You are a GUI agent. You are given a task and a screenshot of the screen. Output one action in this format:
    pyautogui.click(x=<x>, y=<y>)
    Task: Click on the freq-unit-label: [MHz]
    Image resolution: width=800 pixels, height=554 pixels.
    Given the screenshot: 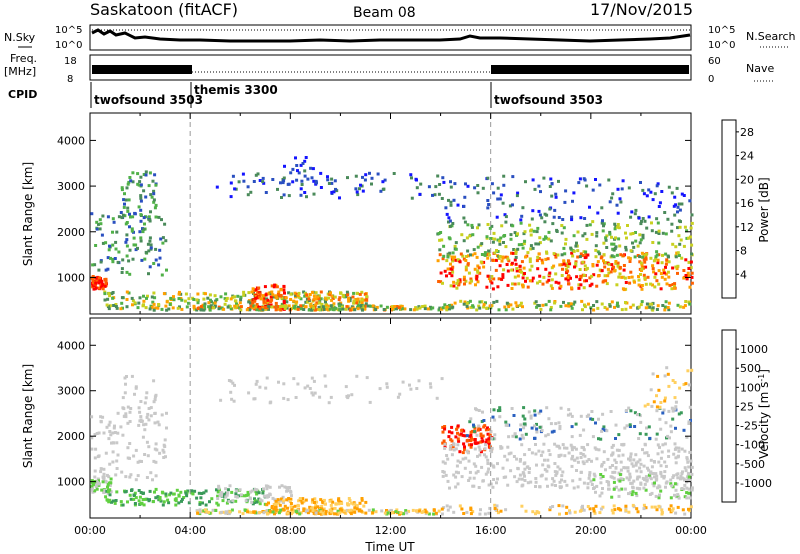 What is the action you would take?
    pyautogui.click(x=20, y=71)
    